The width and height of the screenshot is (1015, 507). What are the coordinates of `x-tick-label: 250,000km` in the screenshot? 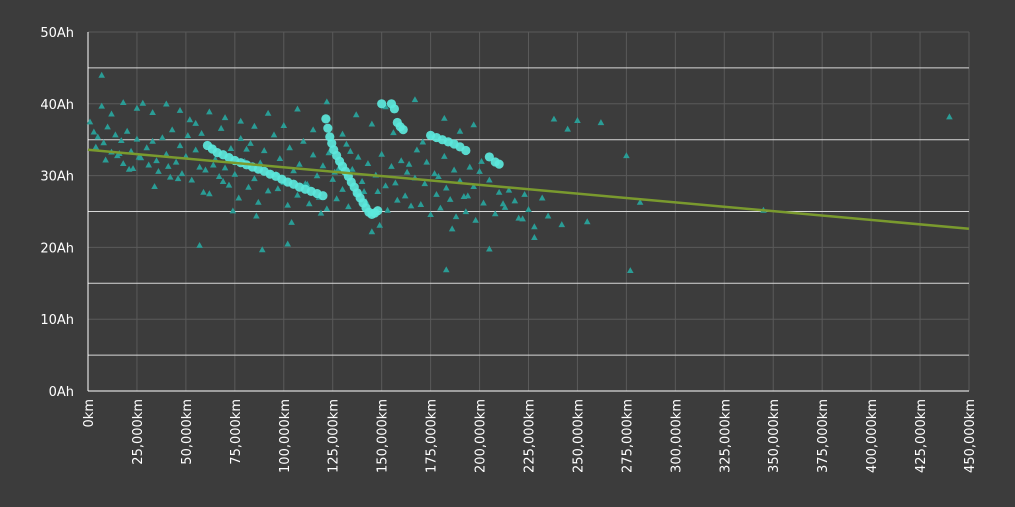 It's located at (578, 436).